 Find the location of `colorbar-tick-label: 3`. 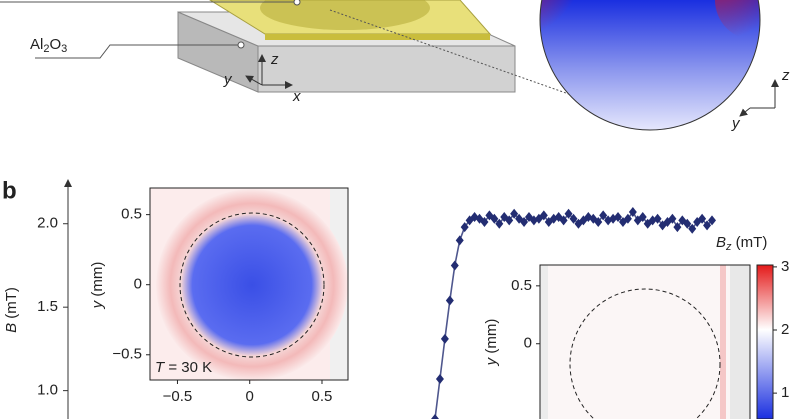

colorbar-tick-label: 3 is located at coordinates (785, 266).